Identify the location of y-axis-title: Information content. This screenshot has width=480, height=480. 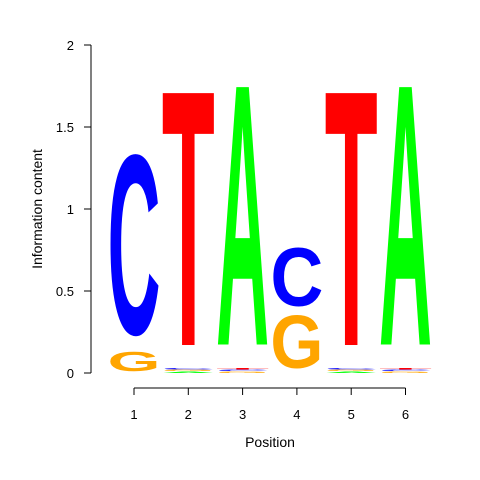
(37, 209).